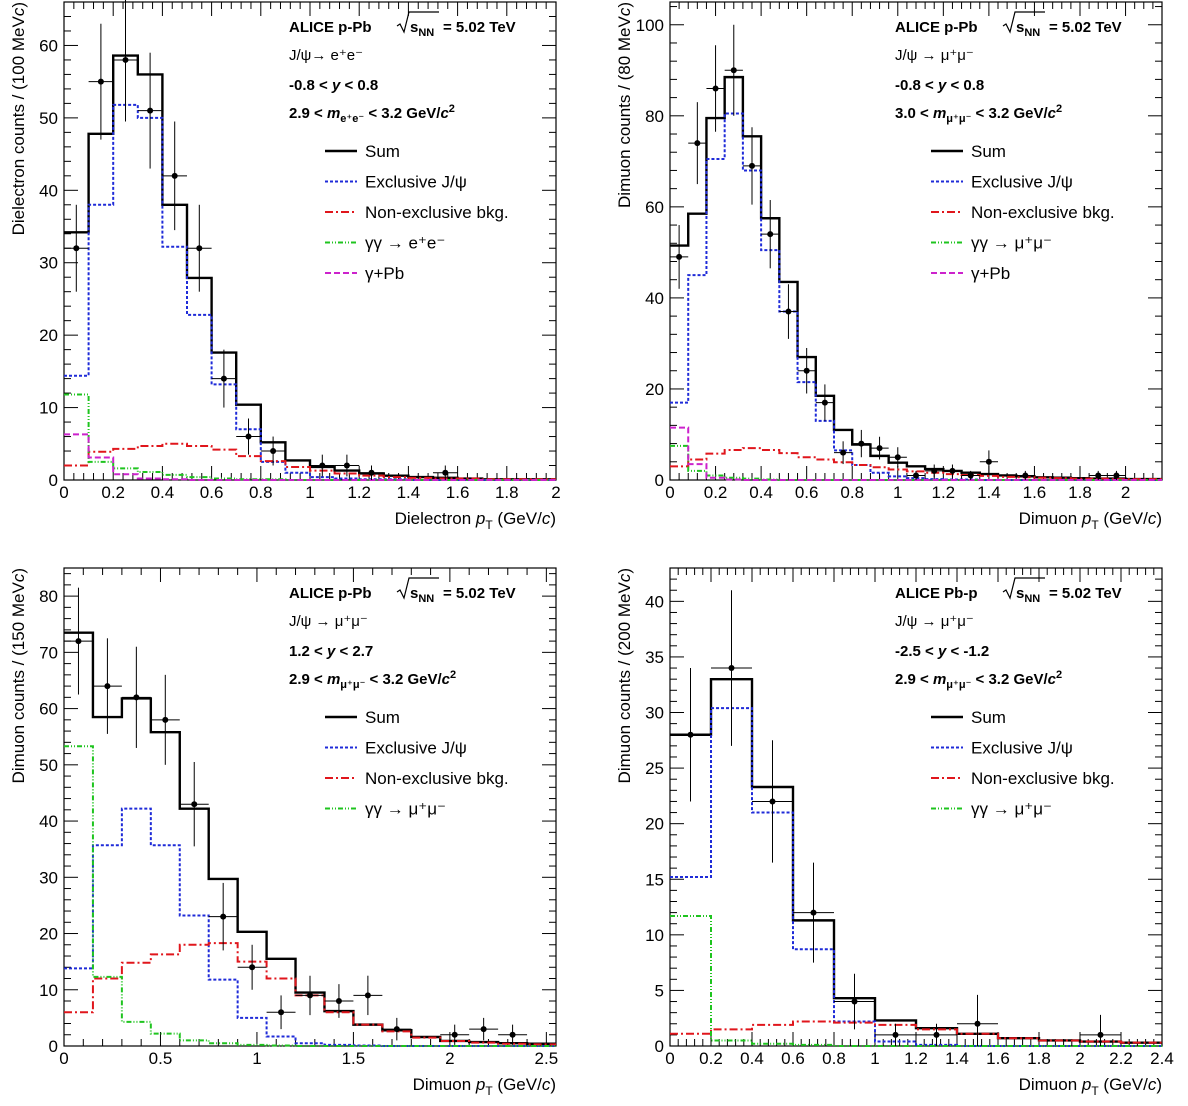 The width and height of the screenshot is (1188, 1106). Describe the element at coordinates (484, 1086) in the screenshot. I see `x-axis-title: Dimuon pT (GeV/c)` at that location.